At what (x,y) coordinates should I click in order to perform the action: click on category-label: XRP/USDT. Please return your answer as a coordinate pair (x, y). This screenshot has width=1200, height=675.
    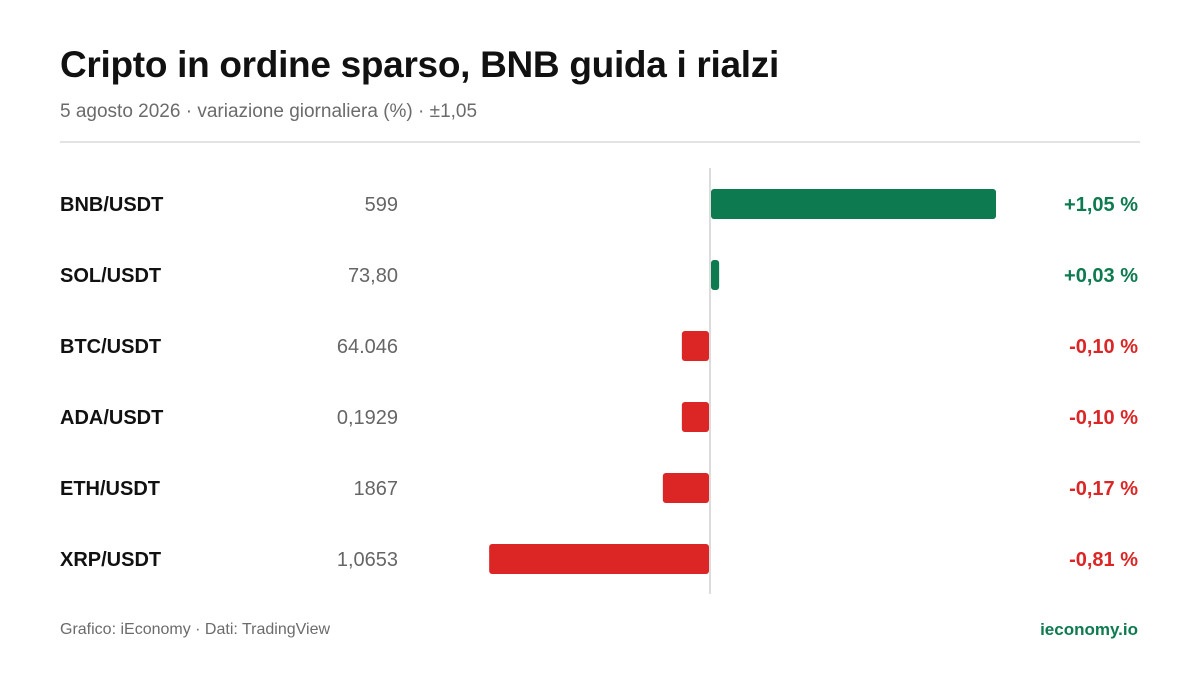
    Looking at the image, I should click on (110, 560).